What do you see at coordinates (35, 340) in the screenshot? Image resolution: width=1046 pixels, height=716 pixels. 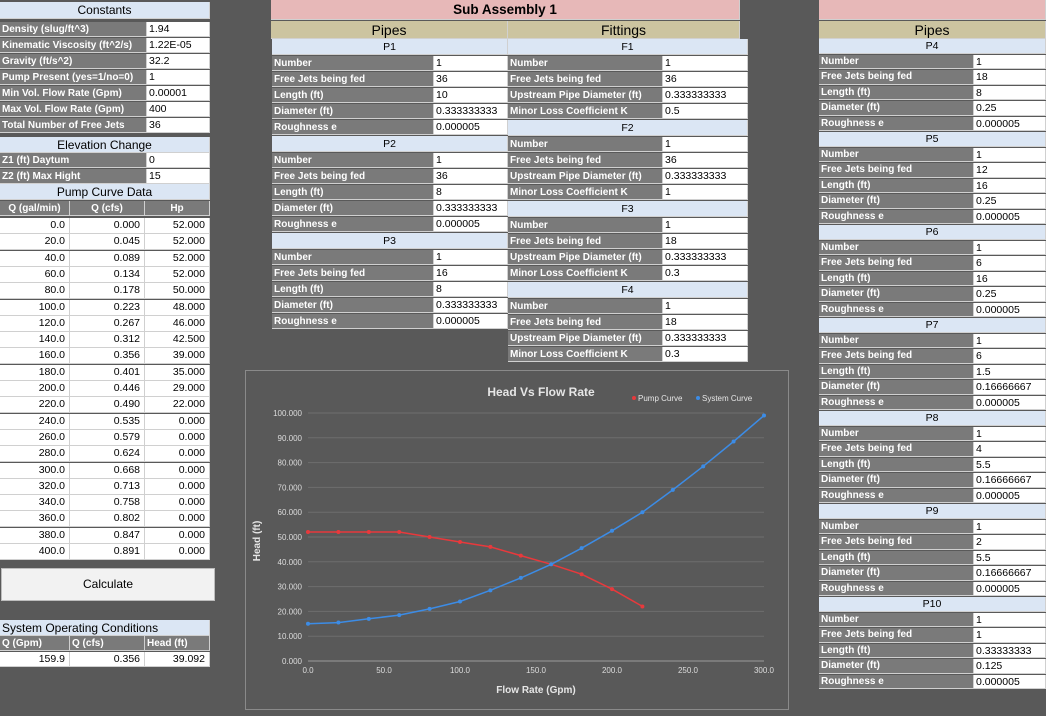 I see `pump-table-cell: 140.0` at bounding box center [35, 340].